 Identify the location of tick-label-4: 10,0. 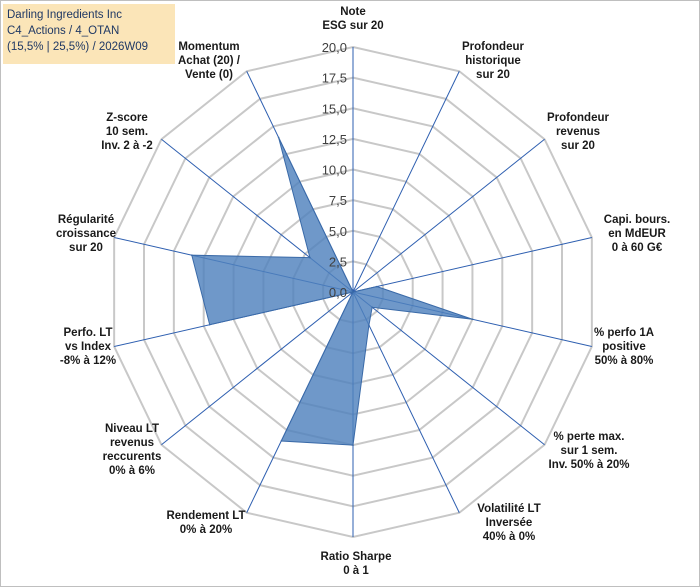
(334, 170).